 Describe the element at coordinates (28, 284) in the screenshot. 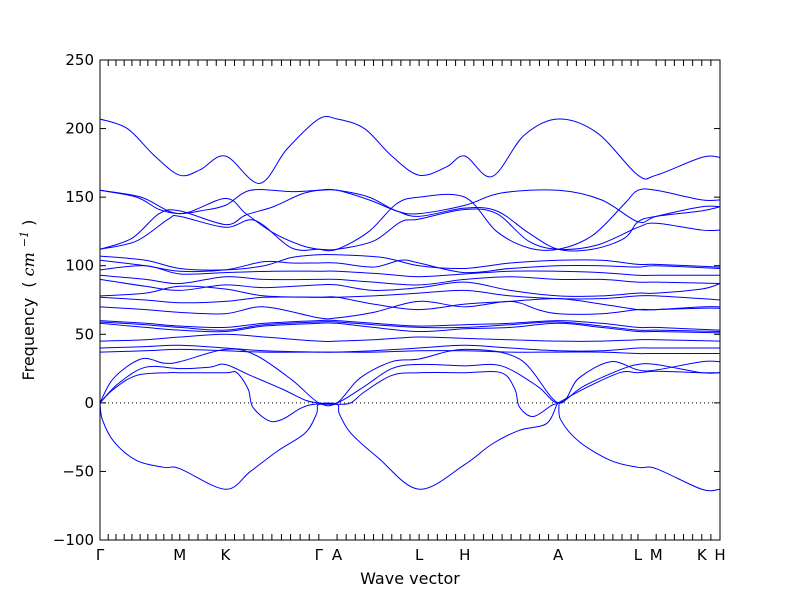

I see `y-axis-label-open: (` at that location.